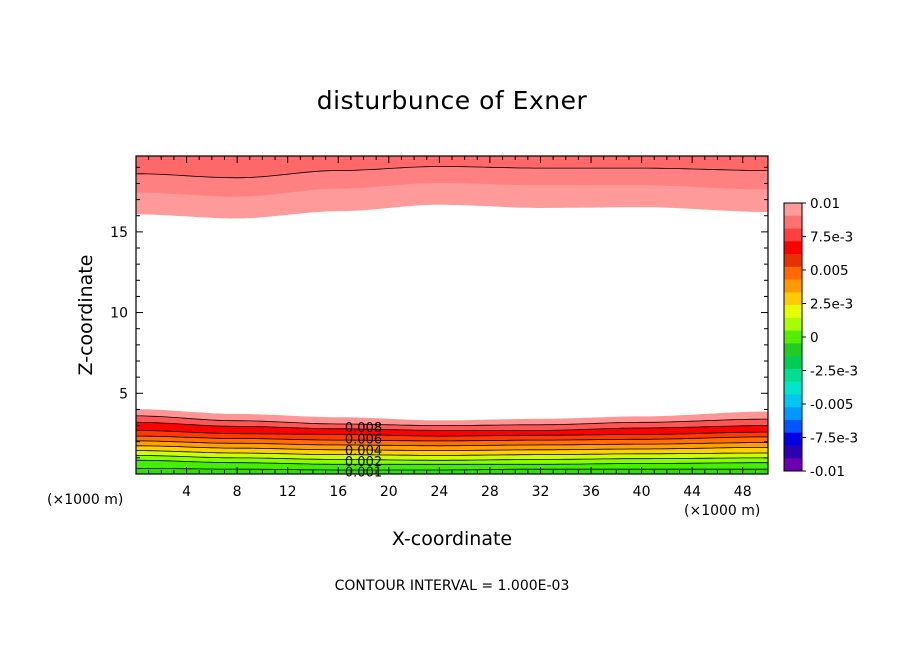 The height and width of the screenshot is (654, 904). What do you see at coordinates (363, 462) in the screenshot?
I see `contour-label: 0.002` at bounding box center [363, 462].